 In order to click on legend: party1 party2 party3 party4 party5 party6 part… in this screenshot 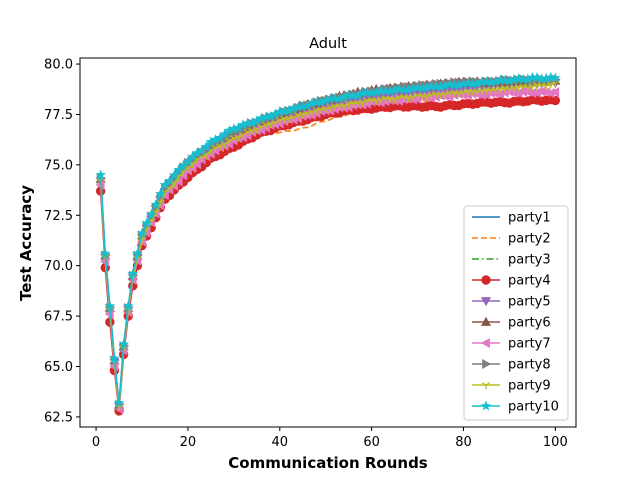, I will do `click(516, 313)`.